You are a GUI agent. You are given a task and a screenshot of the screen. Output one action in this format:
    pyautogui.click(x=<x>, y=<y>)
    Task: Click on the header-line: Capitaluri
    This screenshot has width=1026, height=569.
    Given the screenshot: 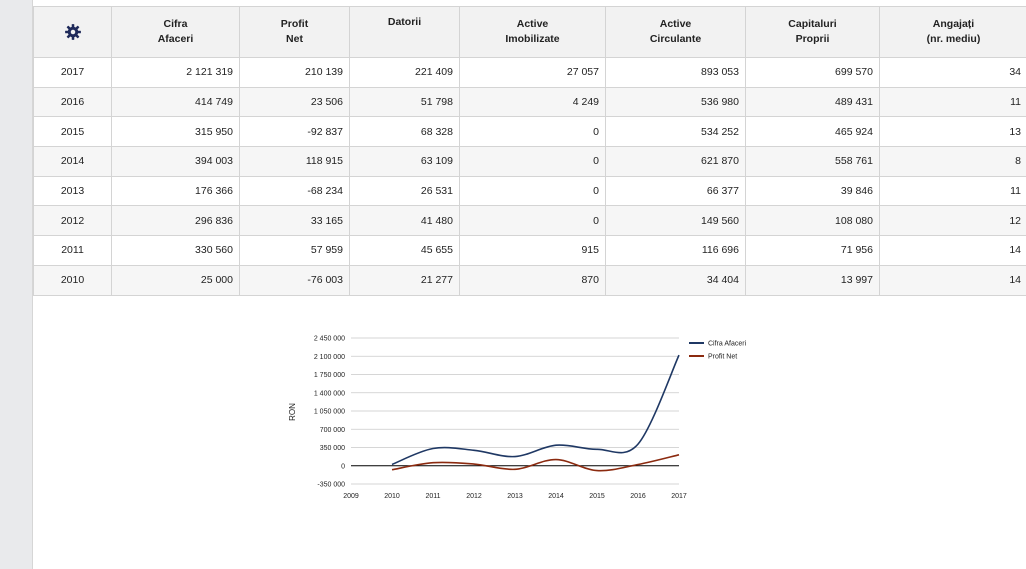 What is the action you would take?
    pyautogui.click(x=812, y=24)
    